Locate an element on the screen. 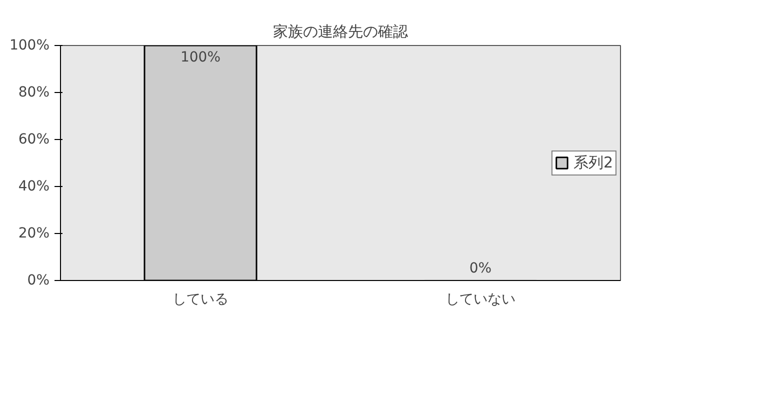 This screenshot has width=766, height=406. y-tick-label: 80% is located at coordinates (34, 92).